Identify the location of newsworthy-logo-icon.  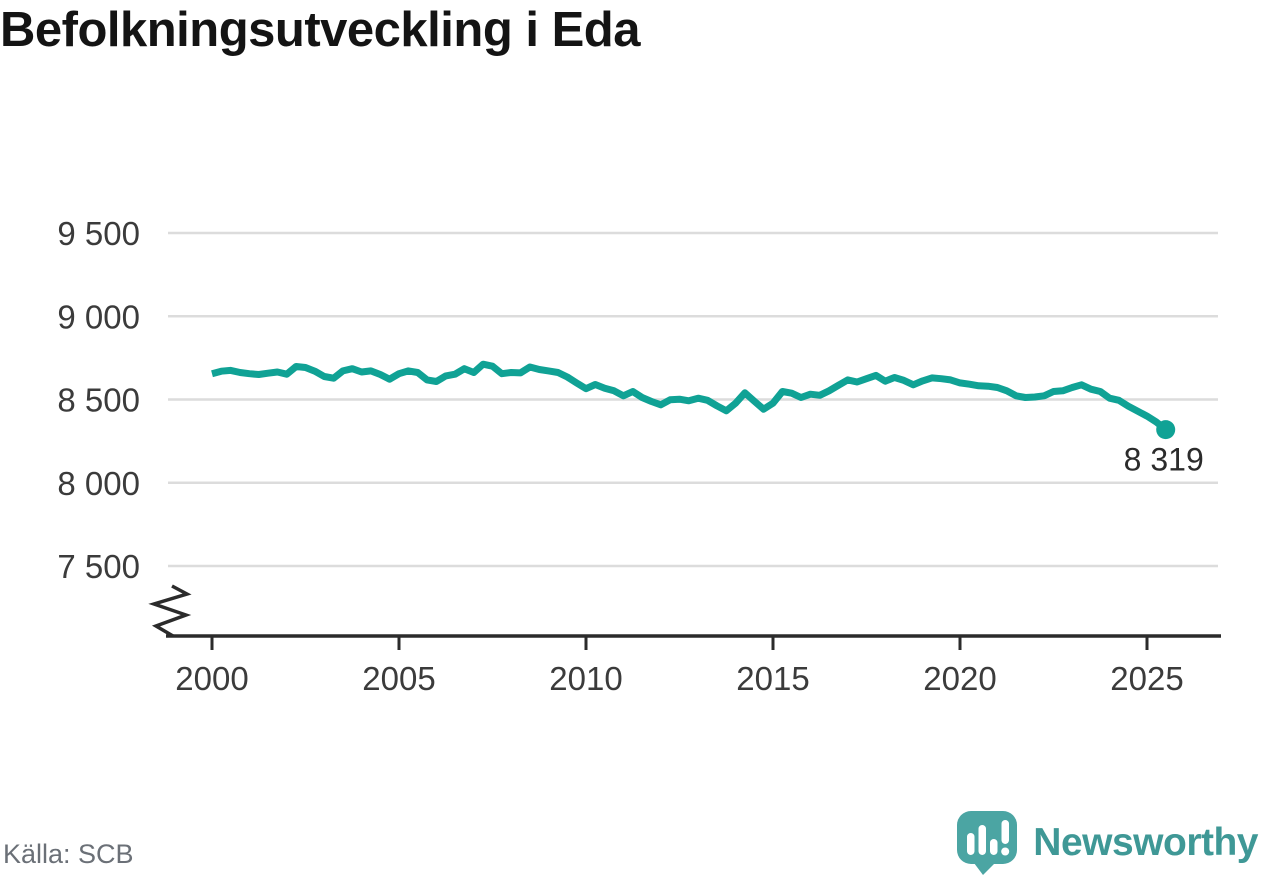
(987, 843).